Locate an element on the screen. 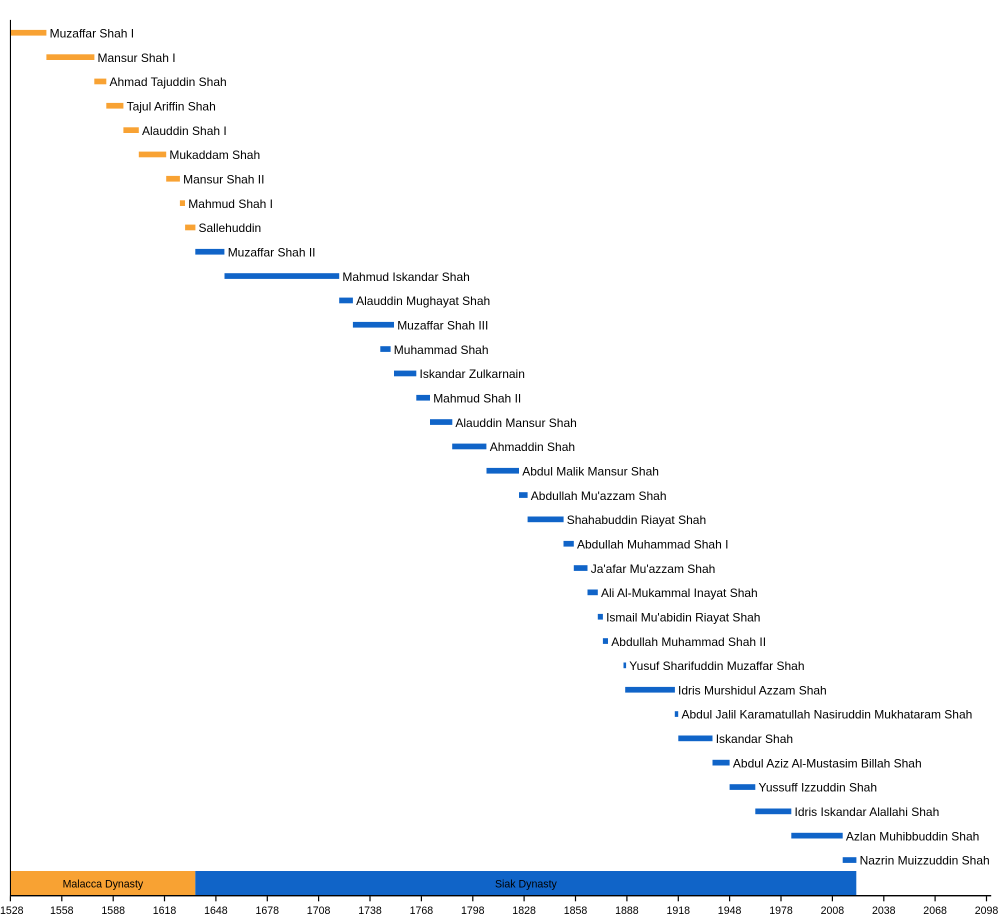 Image resolution: width=1000 pixels, height=920 pixels. svg-text: Mansur Shah II is located at coordinates (223, 180).